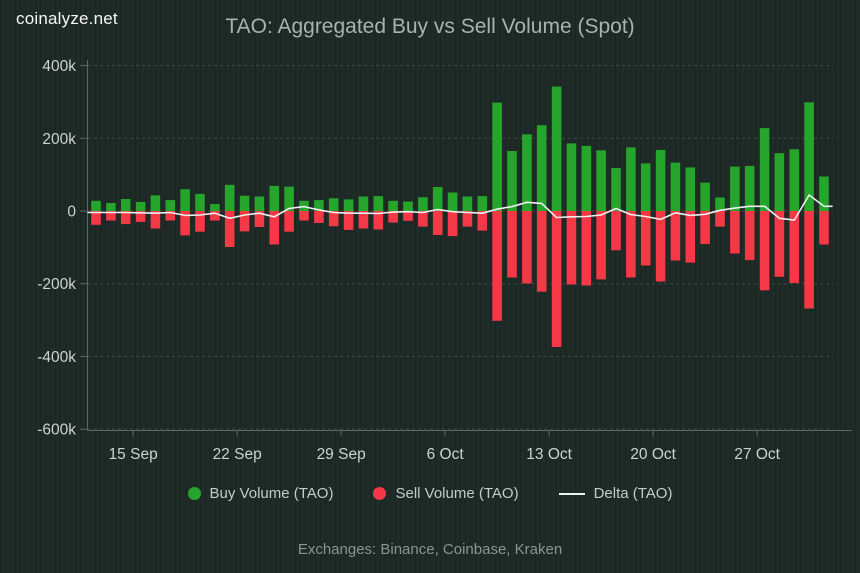  Describe the element at coordinates (56, 430) in the screenshot. I see `y-tick-label: -600k` at that location.